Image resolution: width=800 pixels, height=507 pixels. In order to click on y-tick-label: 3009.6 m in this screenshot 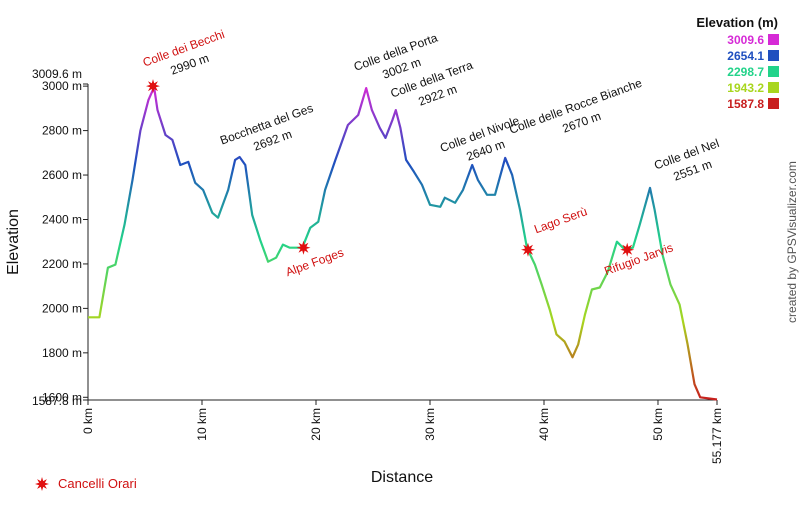, I will do `click(57, 74)`.